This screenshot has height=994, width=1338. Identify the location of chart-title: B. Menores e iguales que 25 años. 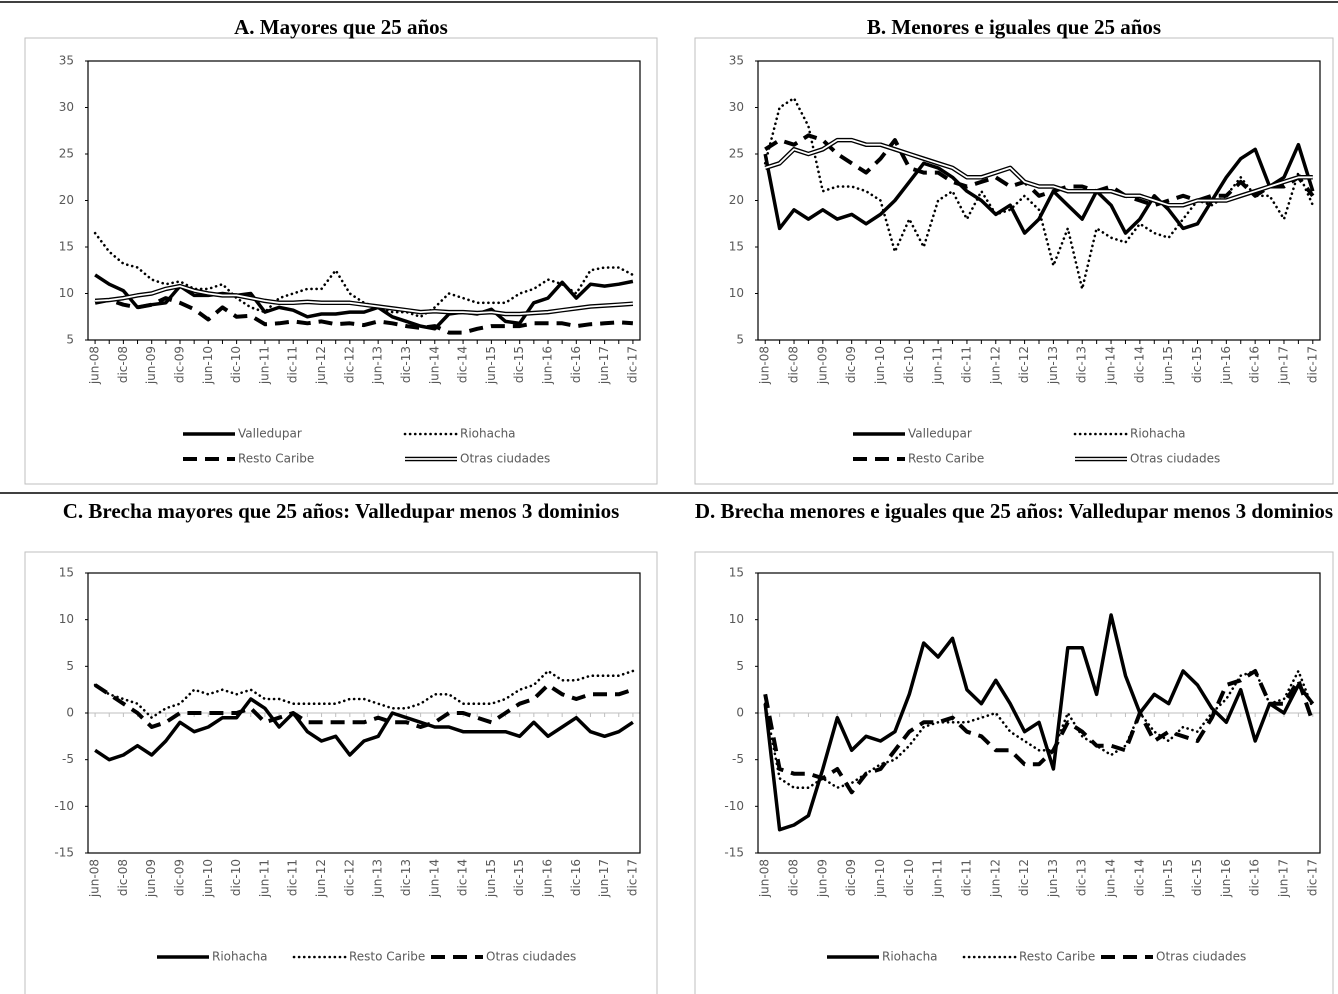
(1014, 27).